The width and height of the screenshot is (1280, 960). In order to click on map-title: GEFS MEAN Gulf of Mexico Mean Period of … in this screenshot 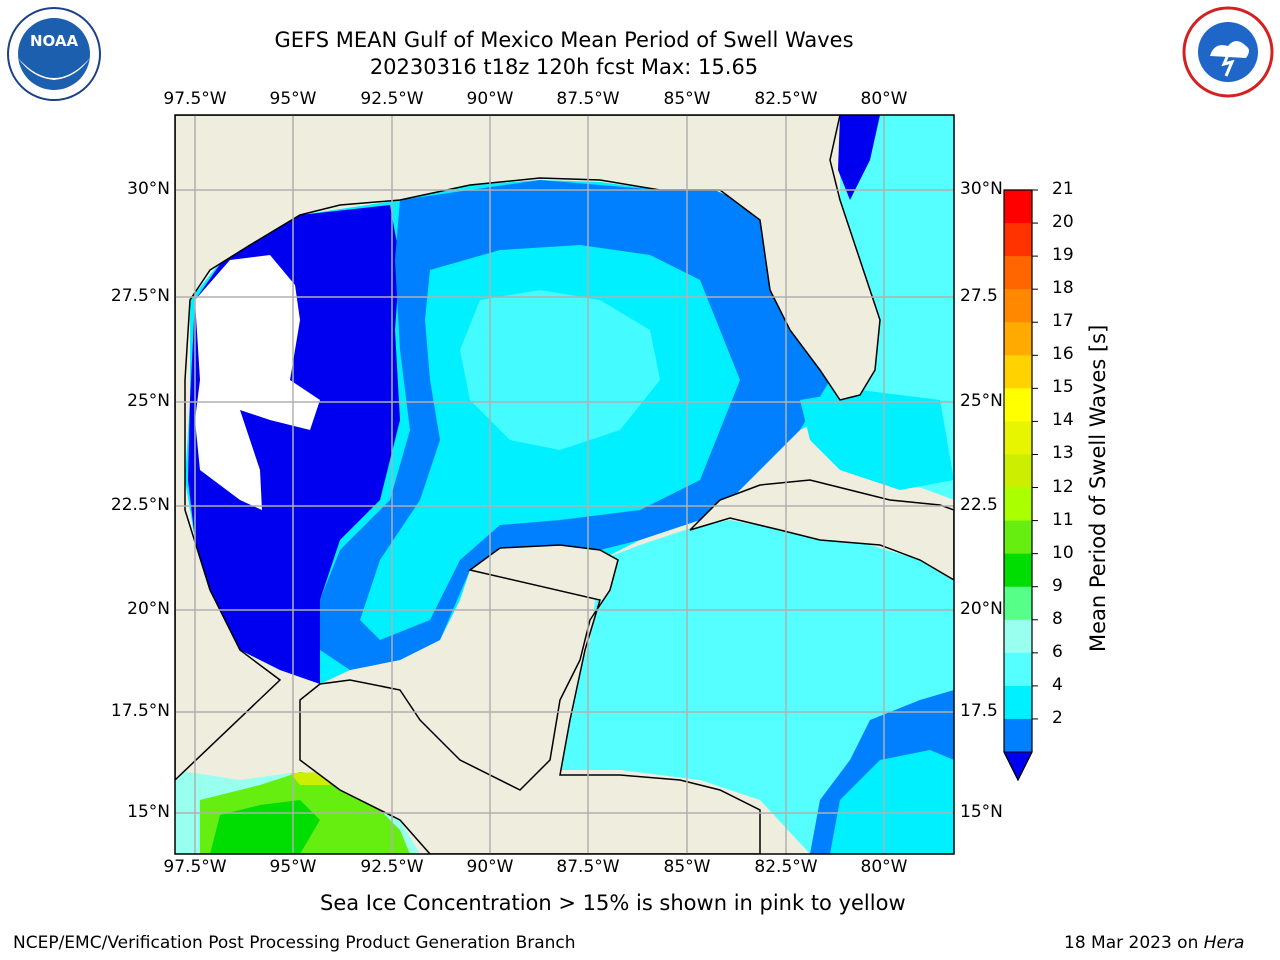, I will do `click(564, 40)`.